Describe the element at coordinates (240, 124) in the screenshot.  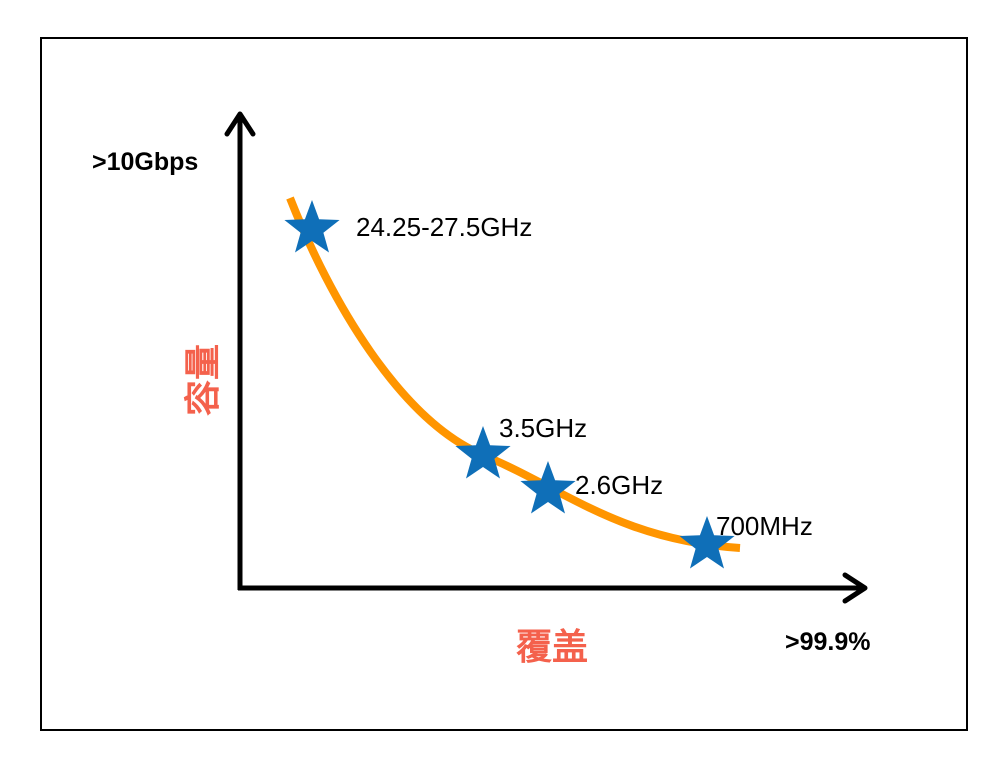
I see `y-axis-arrow-icon` at that location.